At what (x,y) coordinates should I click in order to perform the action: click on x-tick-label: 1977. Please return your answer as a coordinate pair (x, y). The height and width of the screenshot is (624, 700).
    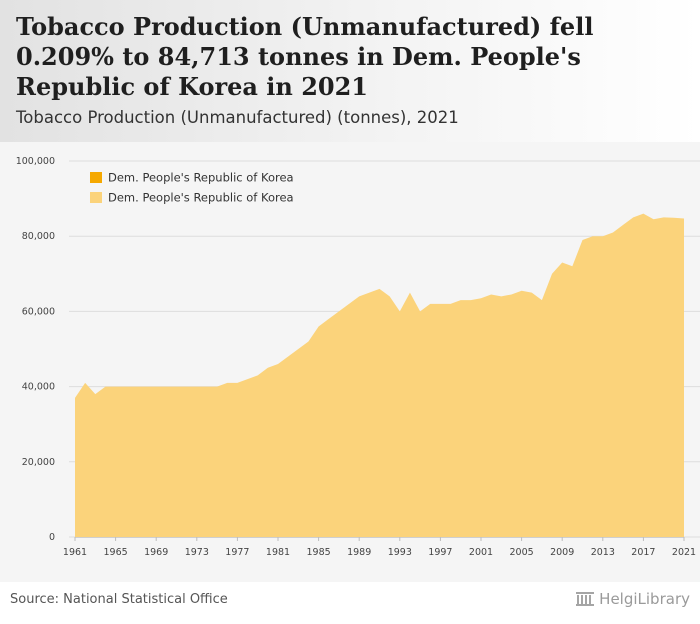
    Looking at the image, I should click on (237, 552).